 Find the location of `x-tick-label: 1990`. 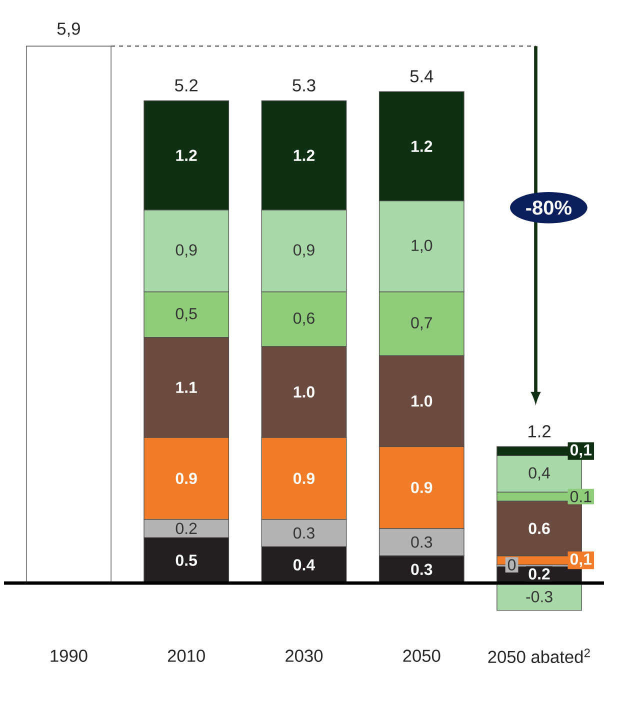

x-tick-label: 1990 is located at coordinates (69, 656).